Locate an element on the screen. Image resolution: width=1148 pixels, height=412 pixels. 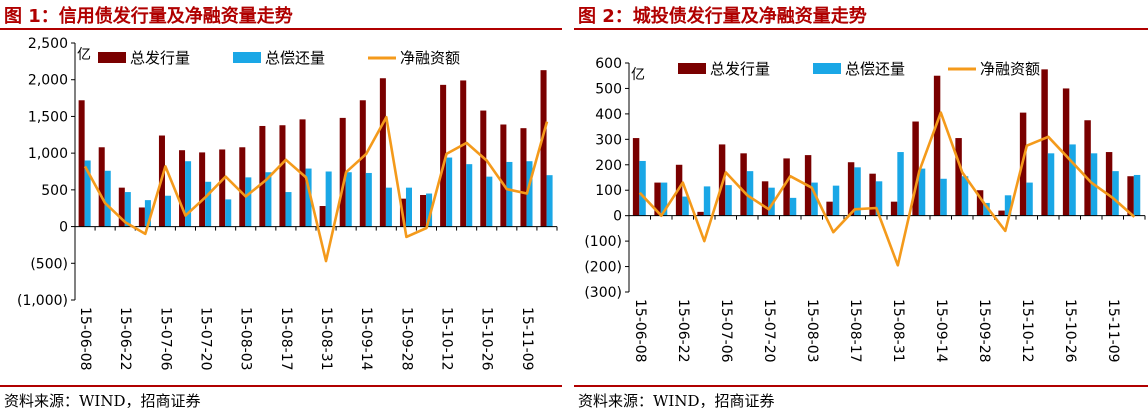
x-tick-label: 15-11-09 is located at coordinates (527, 339).